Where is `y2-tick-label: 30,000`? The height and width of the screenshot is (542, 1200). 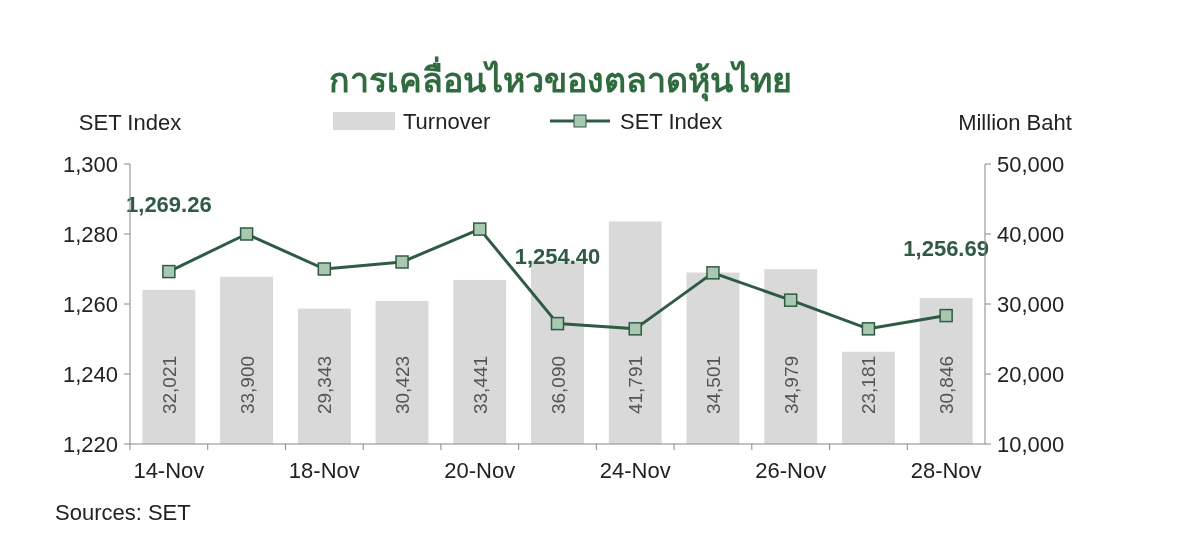 y2-tick-label: 30,000 is located at coordinates (1031, 304).